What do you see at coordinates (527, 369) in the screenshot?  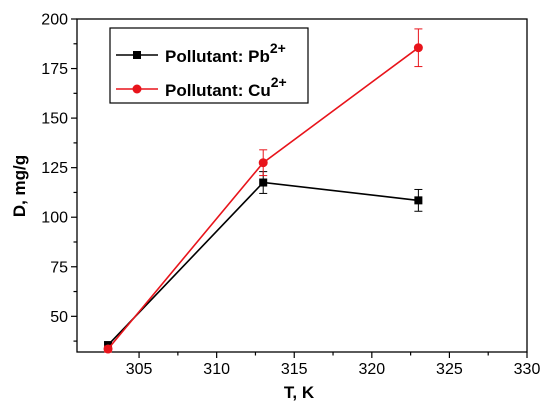 I see `x-tick-label: 330` at bounding box center [527, 369].